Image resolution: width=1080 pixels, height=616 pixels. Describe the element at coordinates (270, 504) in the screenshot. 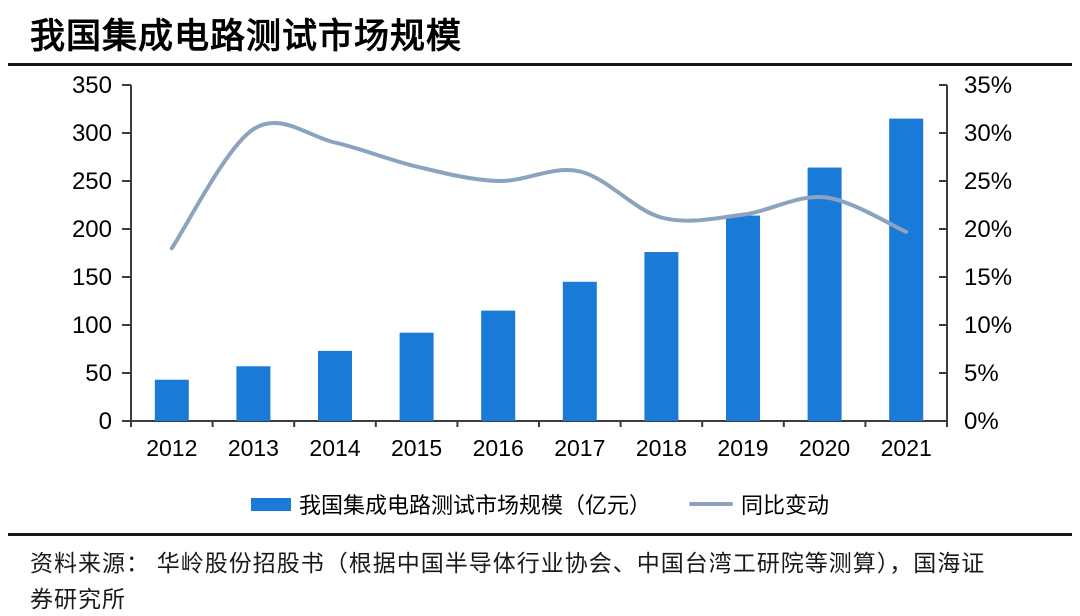

I see `bar-series-swatch-icon` at that location.